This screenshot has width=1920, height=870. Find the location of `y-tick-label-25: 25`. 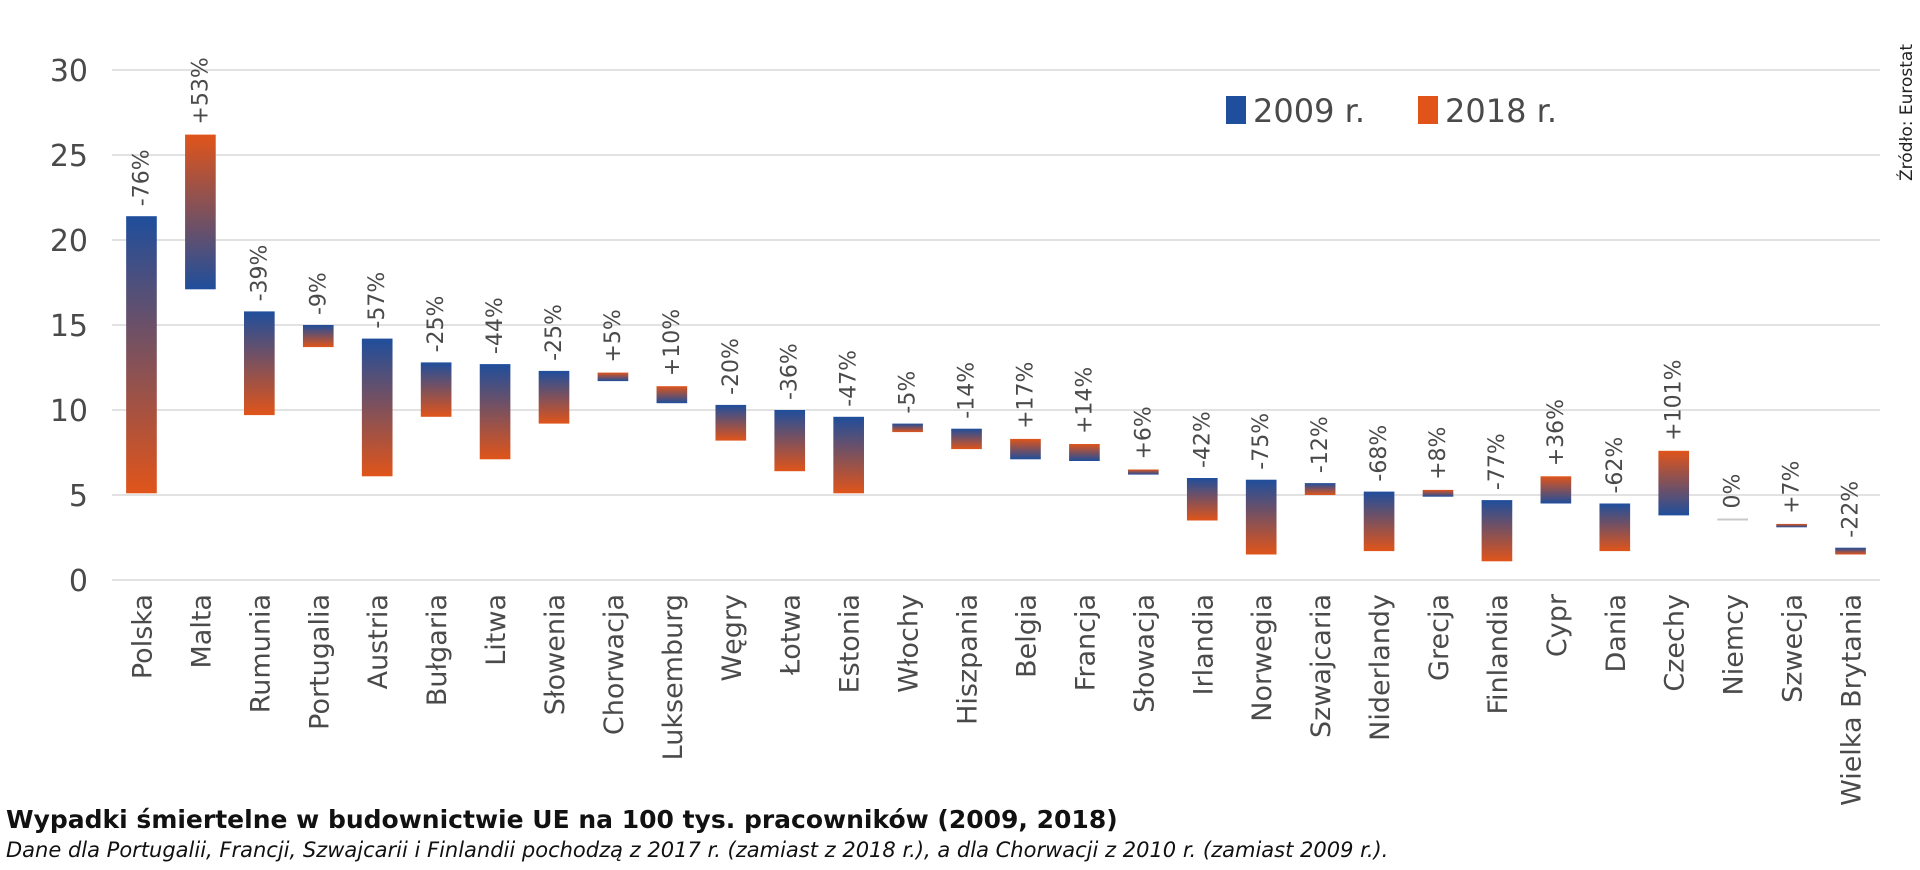

y-tick-label-25: 25 is located at coordinates (69, 156).